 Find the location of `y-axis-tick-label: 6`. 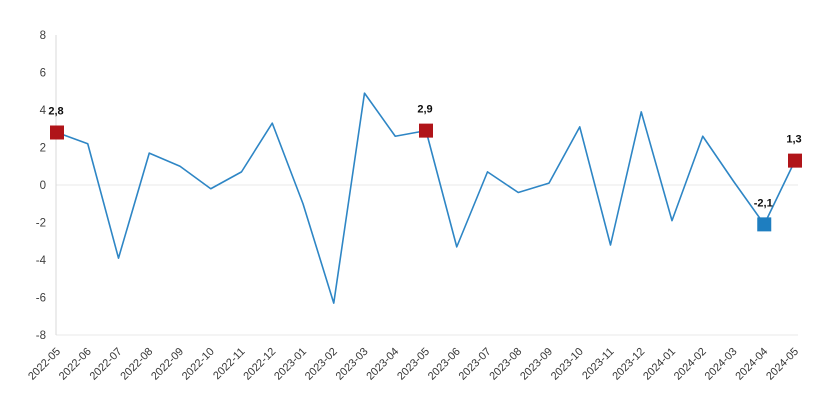

y-axis-tick-label: 6 is located at coordinates (43, 74).